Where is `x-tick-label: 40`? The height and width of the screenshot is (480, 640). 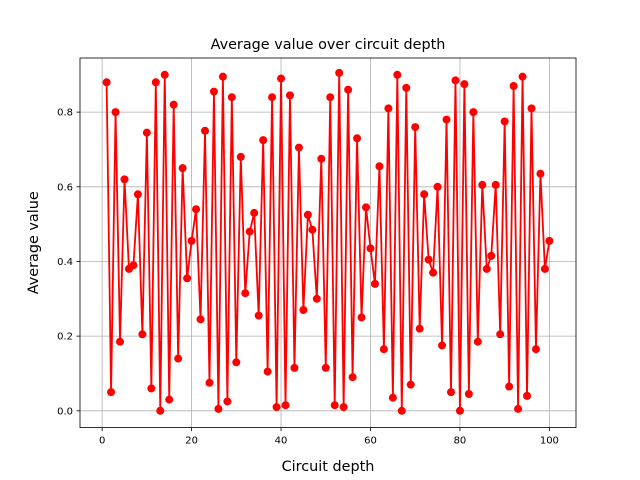
x-tick-label: 40 is located at coordinates (281, 441).